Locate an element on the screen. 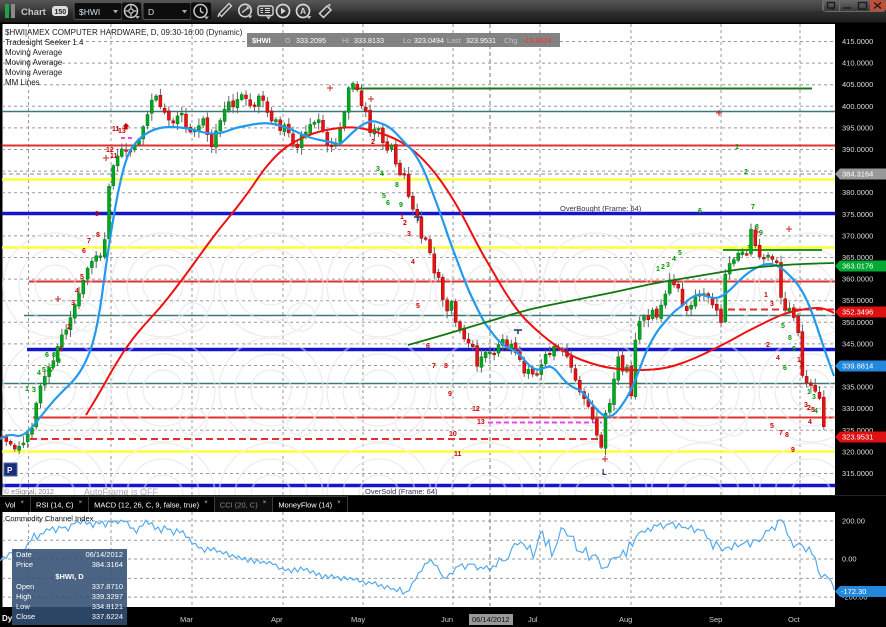 Image resolution: width=886 pixels, height=627 pixels. svg-text: 410.0000 is located at coordinates (857, 63).